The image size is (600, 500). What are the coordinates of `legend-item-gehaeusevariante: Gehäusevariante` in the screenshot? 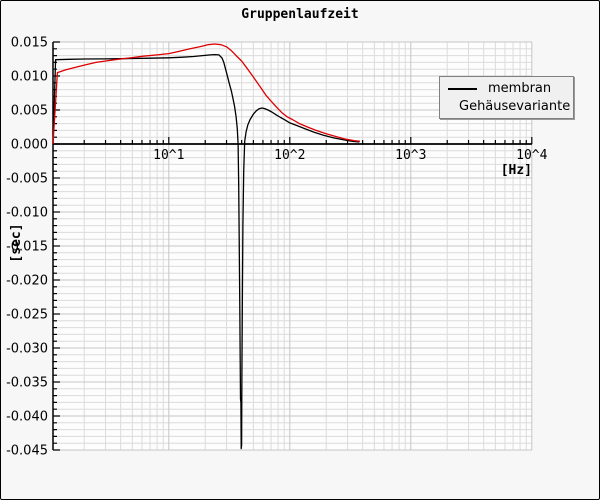 It's located at (509, 106).